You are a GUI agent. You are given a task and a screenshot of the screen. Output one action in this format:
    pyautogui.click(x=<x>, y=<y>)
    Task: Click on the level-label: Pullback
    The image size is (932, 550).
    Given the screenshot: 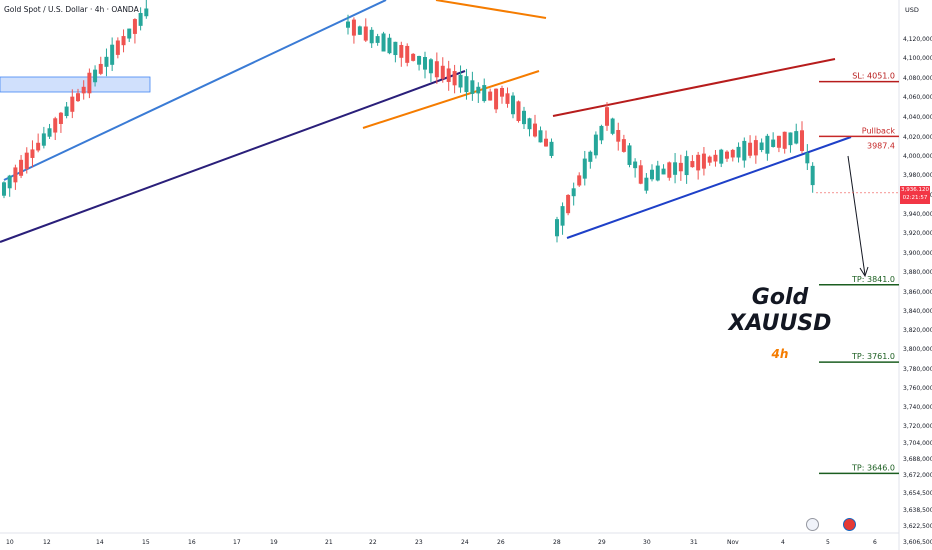 What is the action you would take?
    pyautogui.click(x=879, y=130)
    